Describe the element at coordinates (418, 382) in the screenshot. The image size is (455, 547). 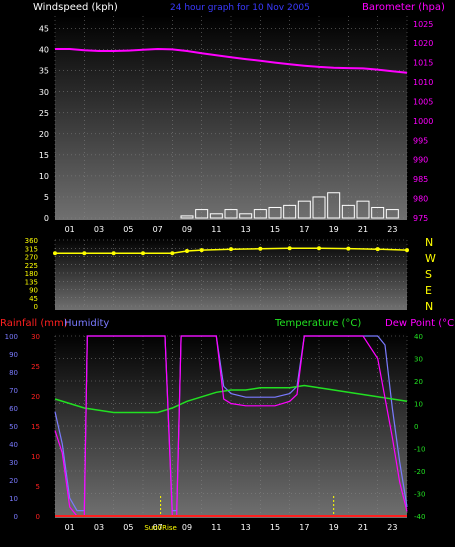
I see `temperature-tick-label: 20` at that location.